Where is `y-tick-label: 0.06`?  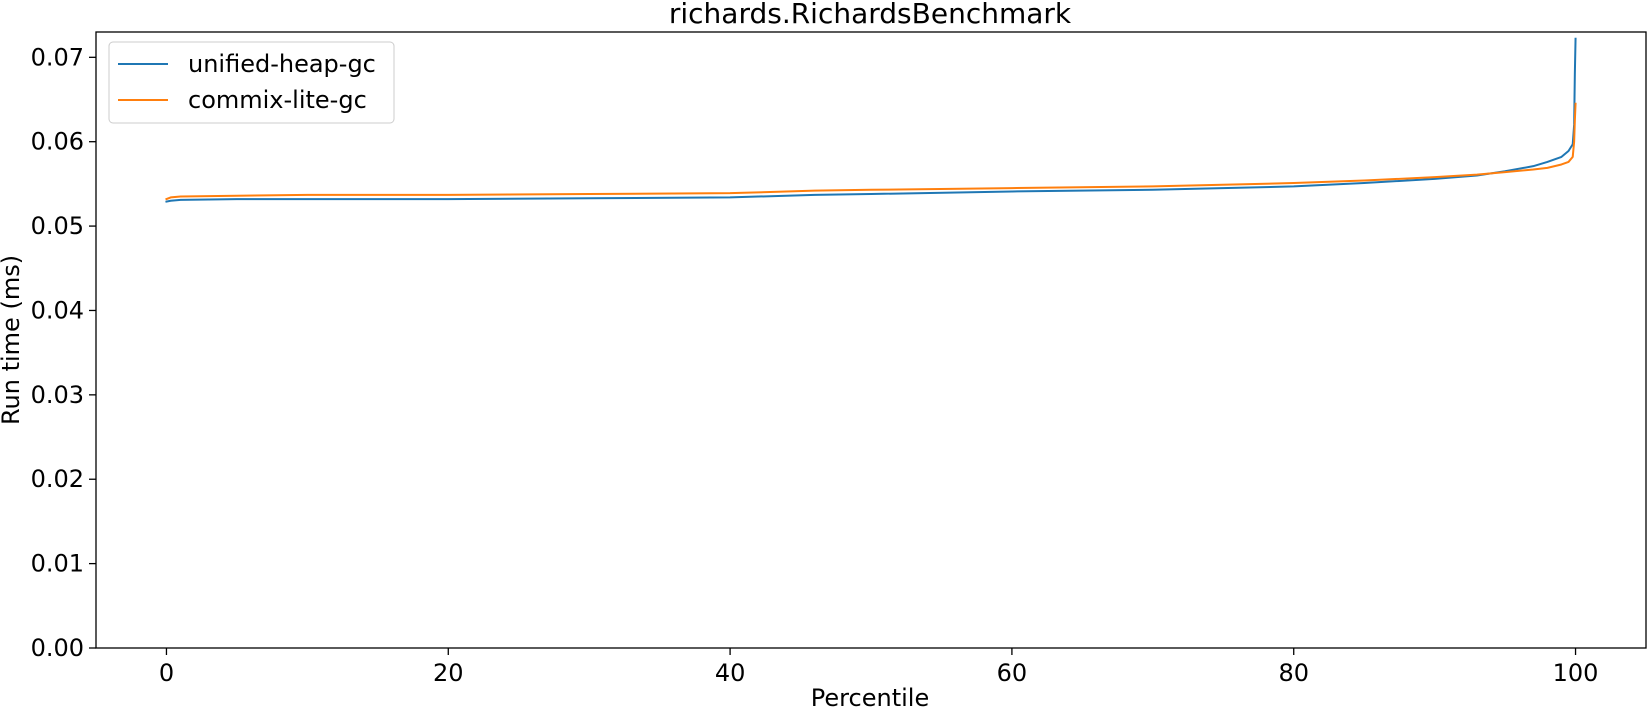
y-tick-label: 0.06 is located at coordinates (57, 142).